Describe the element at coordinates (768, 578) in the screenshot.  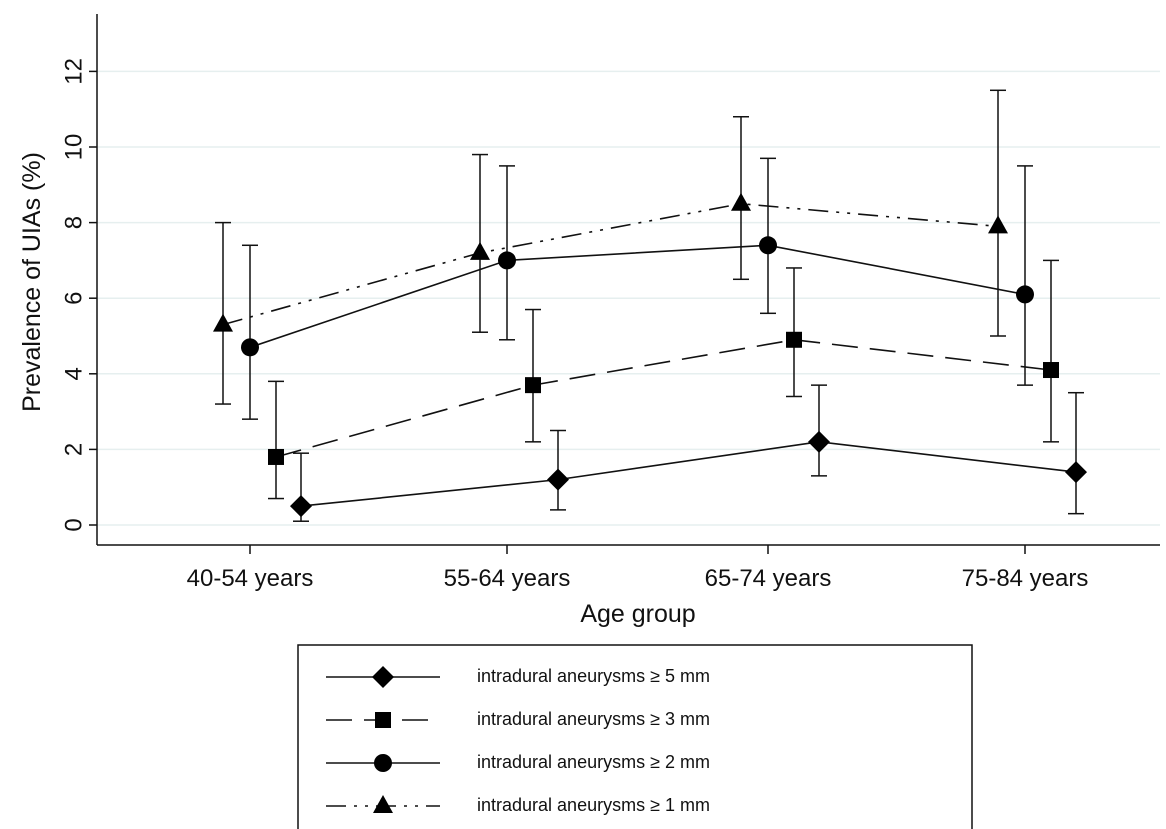
I see `x-tick-label: 65-74 years` at that location.